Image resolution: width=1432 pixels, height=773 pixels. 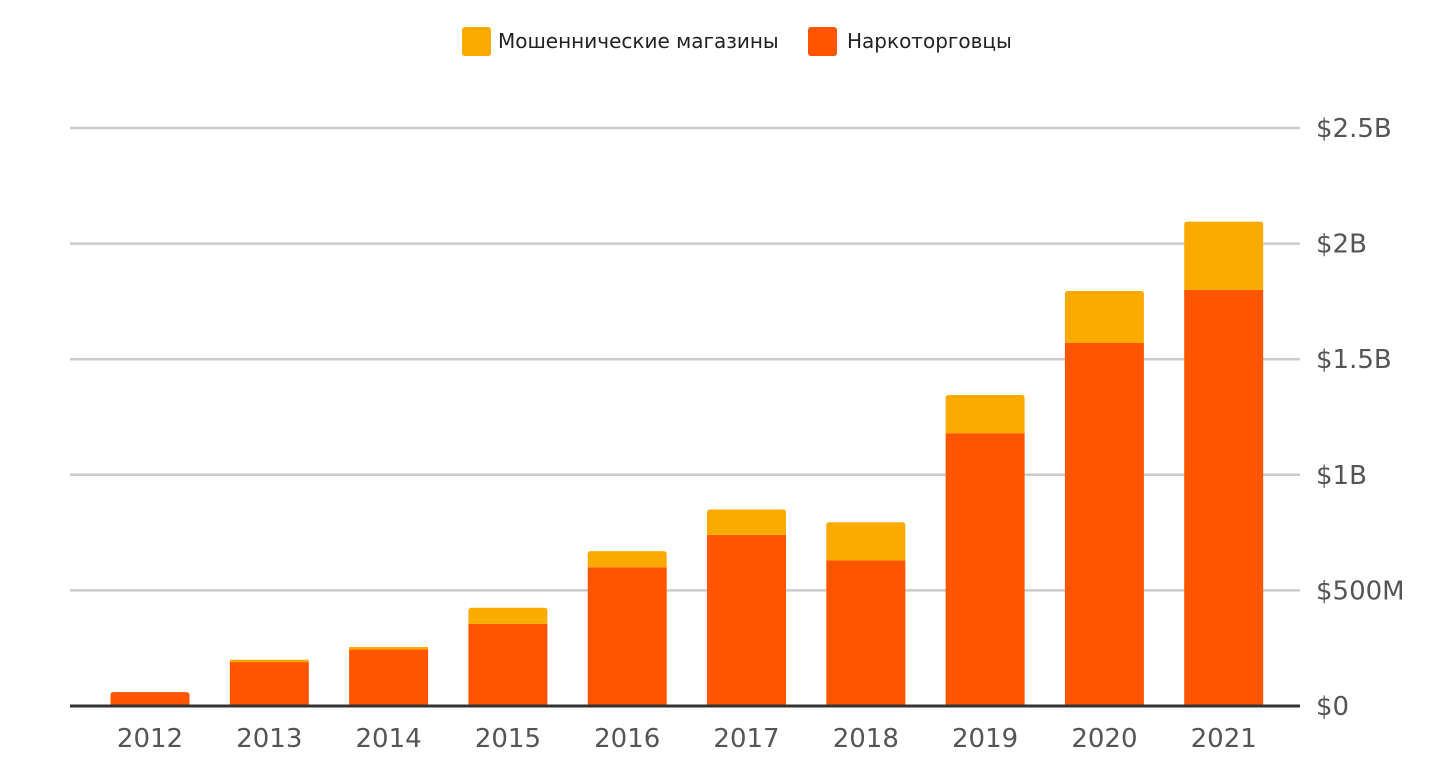 What do you see at coordinates (627, 739) in the screenshot?
I see `x-tick-label-2016: 2016` at bounding box center [627, 739].